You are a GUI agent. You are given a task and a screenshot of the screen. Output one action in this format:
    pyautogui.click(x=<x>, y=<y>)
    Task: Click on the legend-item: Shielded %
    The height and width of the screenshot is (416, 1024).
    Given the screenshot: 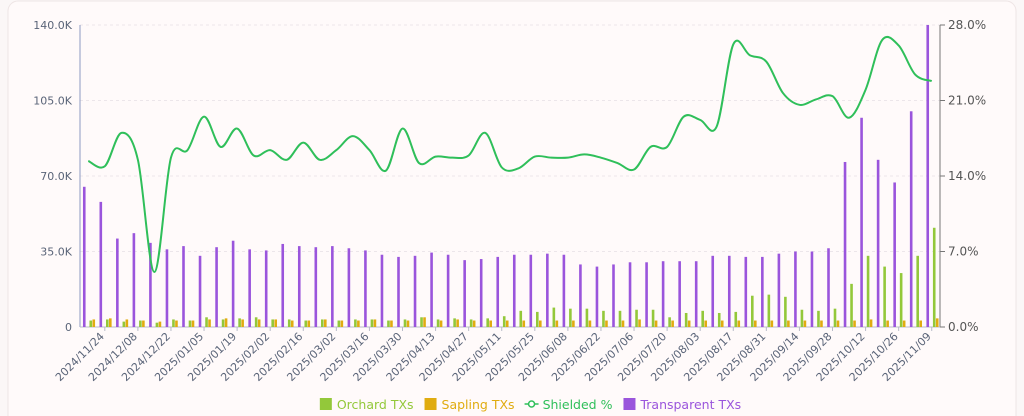 What is the action you would take?
    pyautogui.click(x=568, y=404)
    